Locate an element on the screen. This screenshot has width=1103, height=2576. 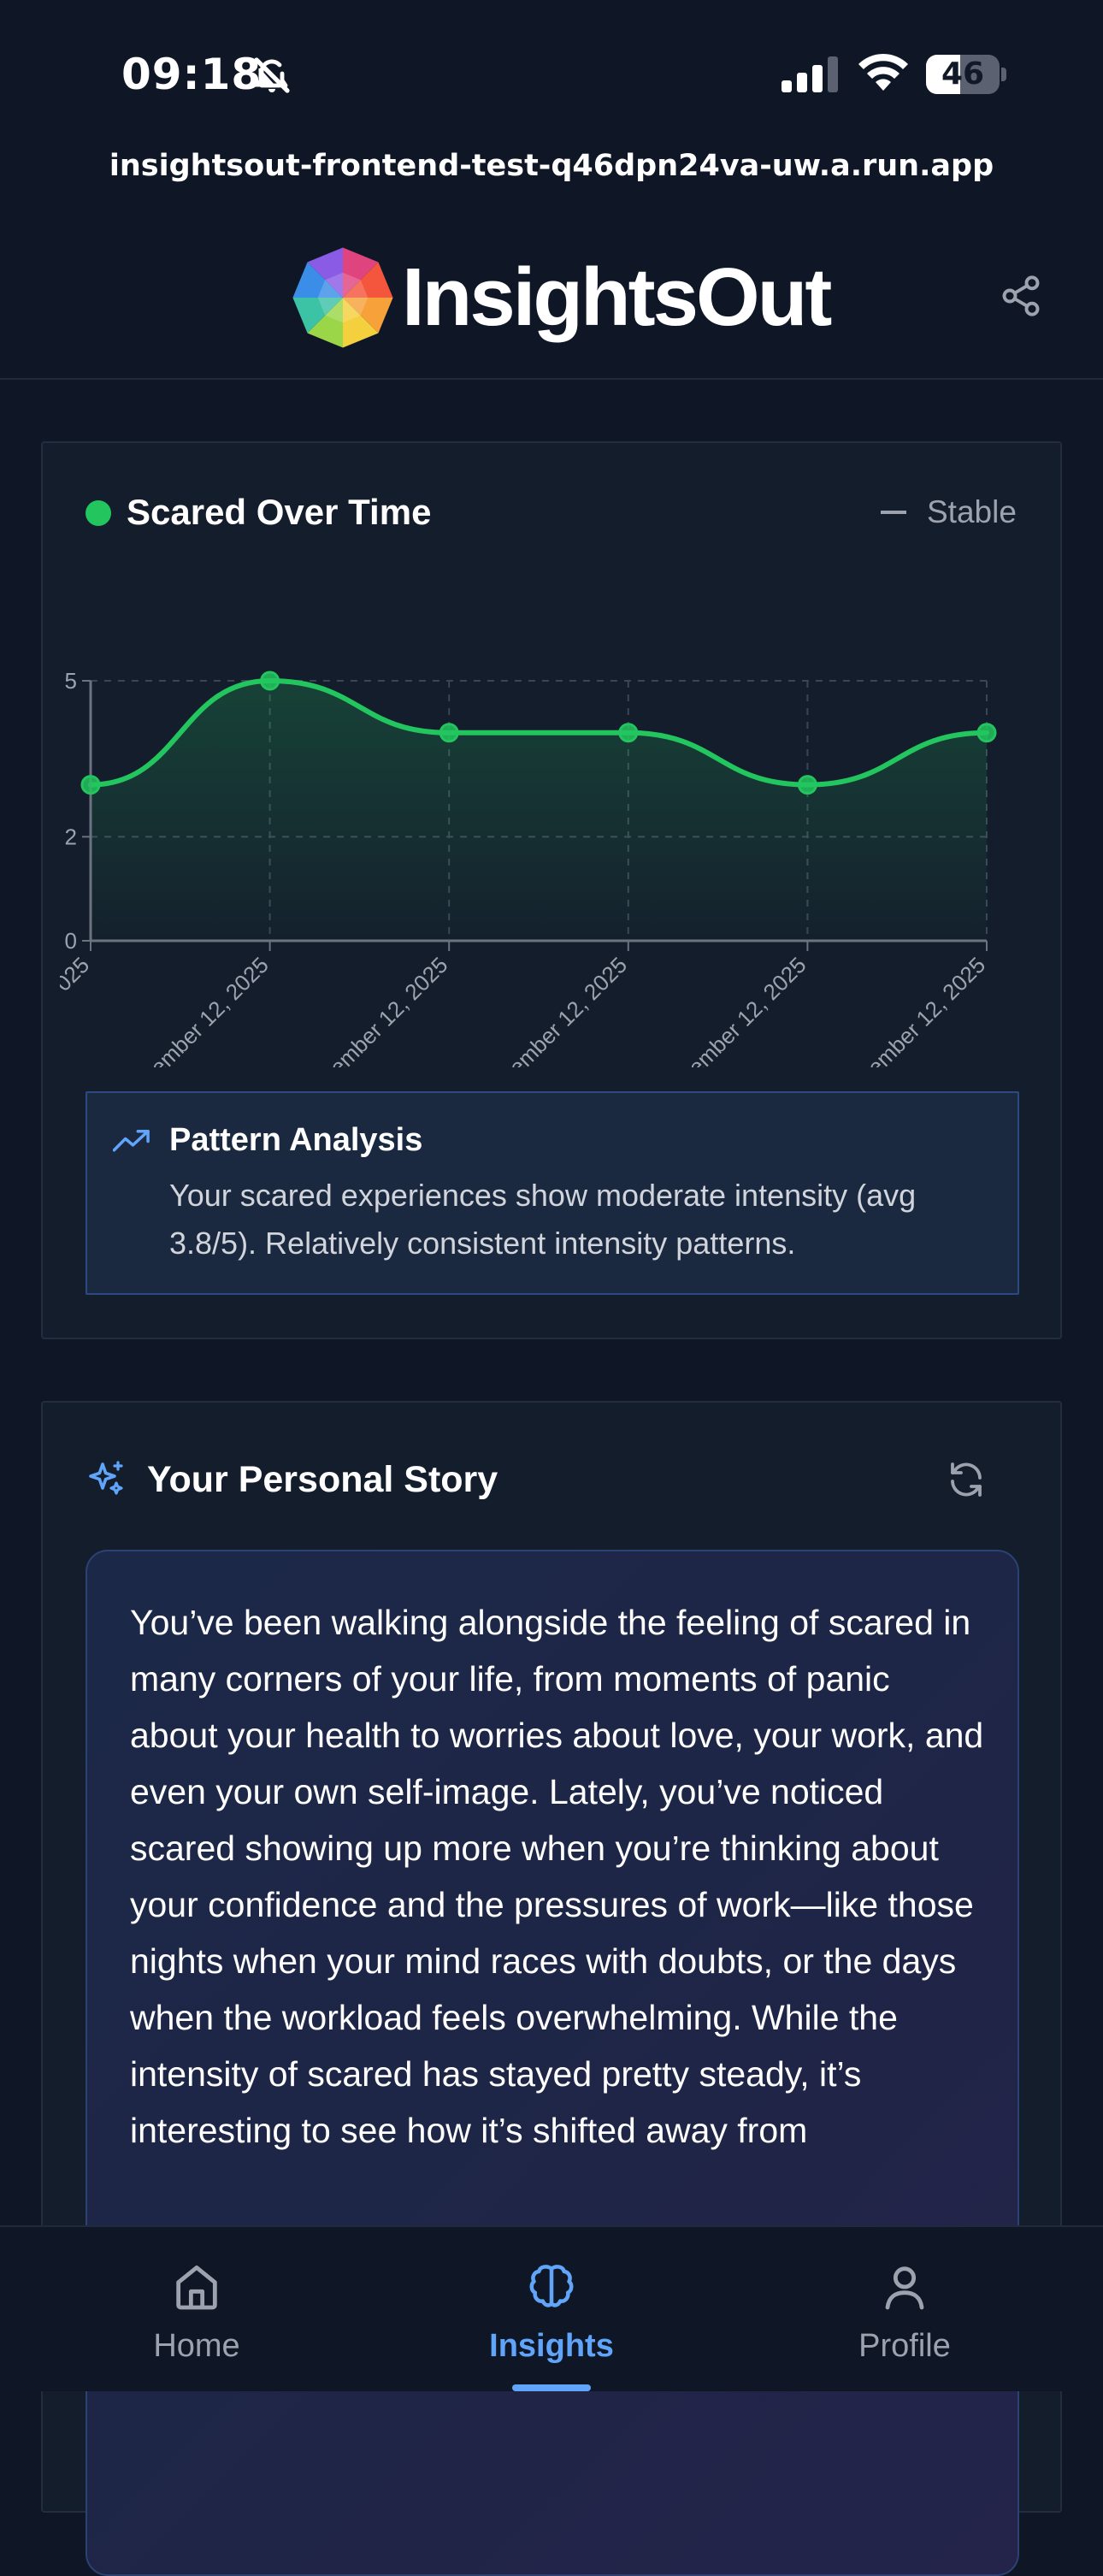
nav-insights-label: Insights is located at coordinates (551, 2346).